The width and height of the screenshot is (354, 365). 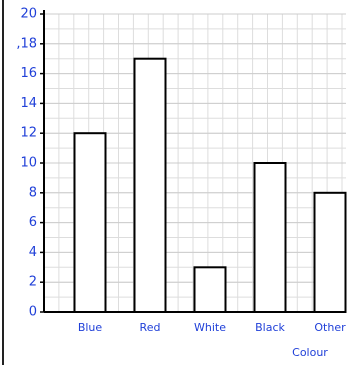 I want to click on x-tick-label: White, so click(x=210, y=327).